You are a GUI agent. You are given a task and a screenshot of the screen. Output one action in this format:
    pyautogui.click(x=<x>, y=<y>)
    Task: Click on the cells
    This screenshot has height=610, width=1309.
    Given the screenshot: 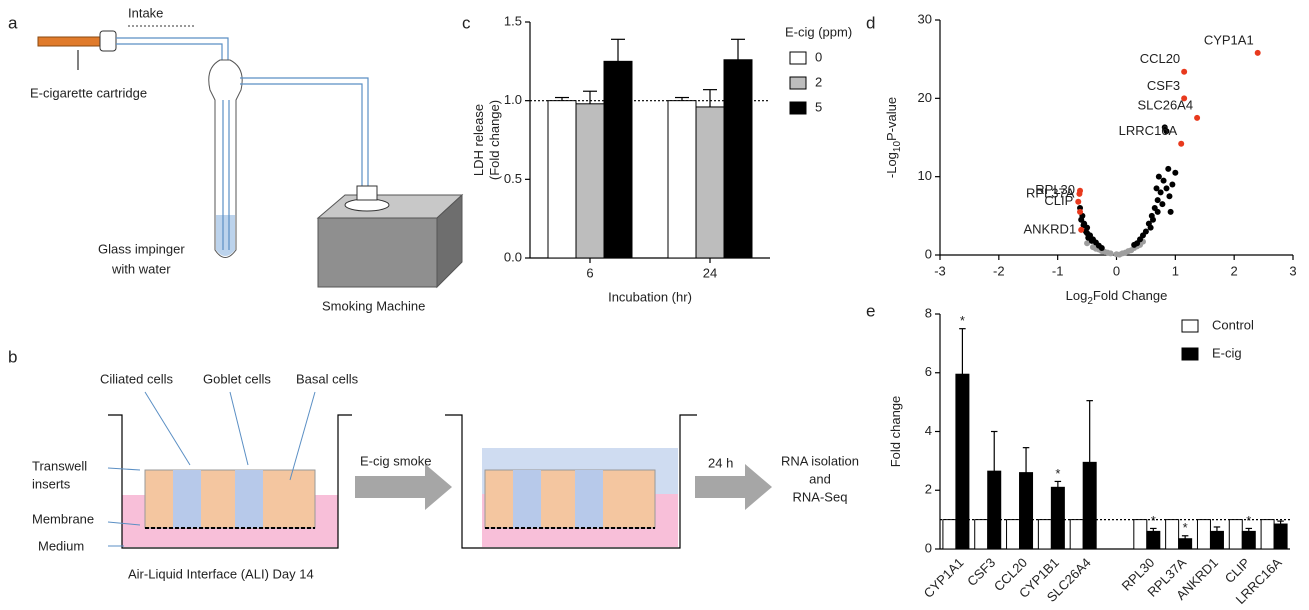 What is the action you would take?
    pyautogui.click(x=230, y=499)
    